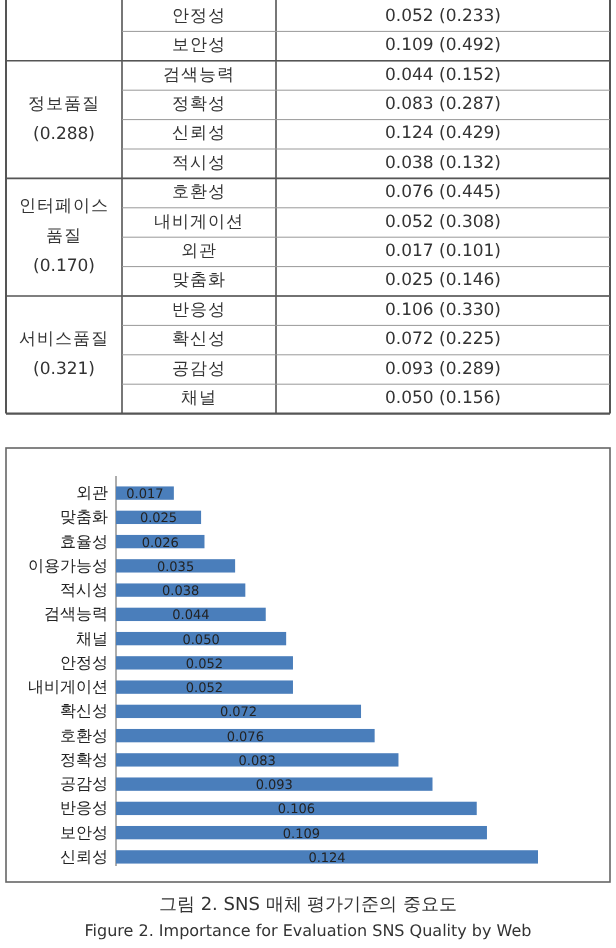  What do you see at coordinates (84, 590) in the screenshot?
I see `y-tick-label: 적시성` at bounding box center [84, 590].